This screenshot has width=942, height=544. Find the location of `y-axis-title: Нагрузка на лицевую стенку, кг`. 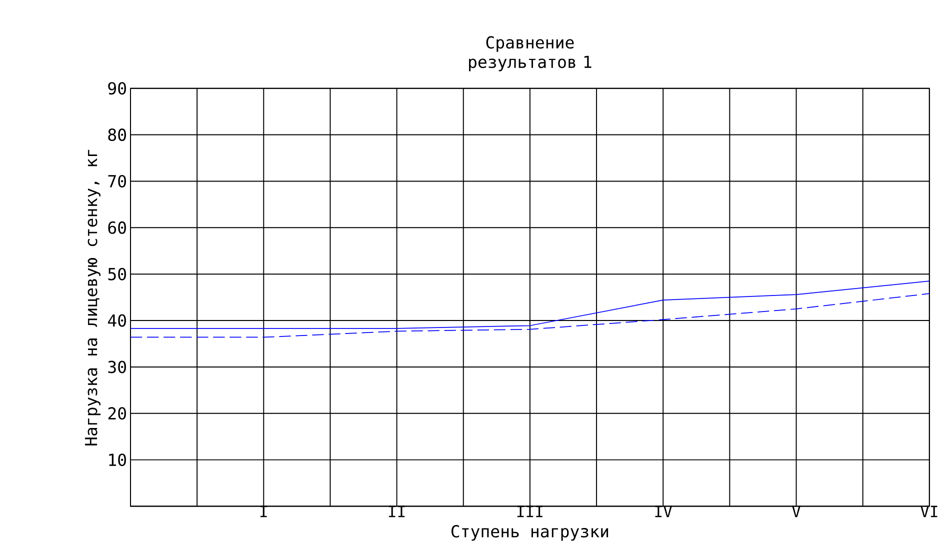

y-axis-title: Нагрузка на лицевую стенку, кг is located at coordinates (92, 298).